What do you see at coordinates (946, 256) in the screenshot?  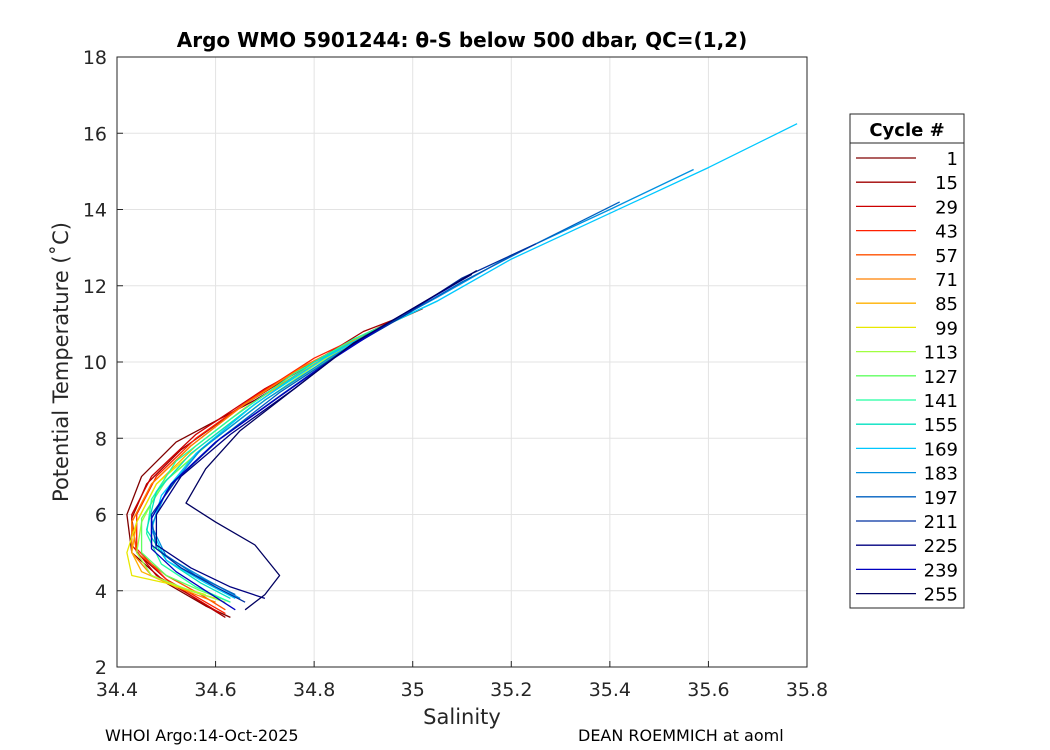 I see `legend-label-57: 57` at bounding box center [946, 256].